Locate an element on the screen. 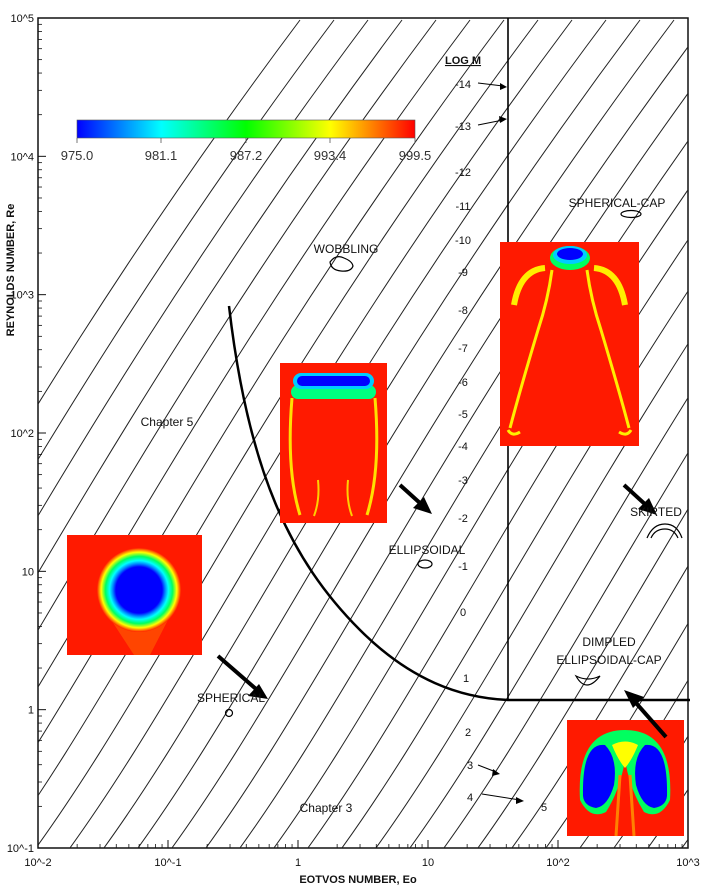 The width and height of the screenshot is (710, 894). ellipsoid-simulation-image is located at coordinates (333, 443).